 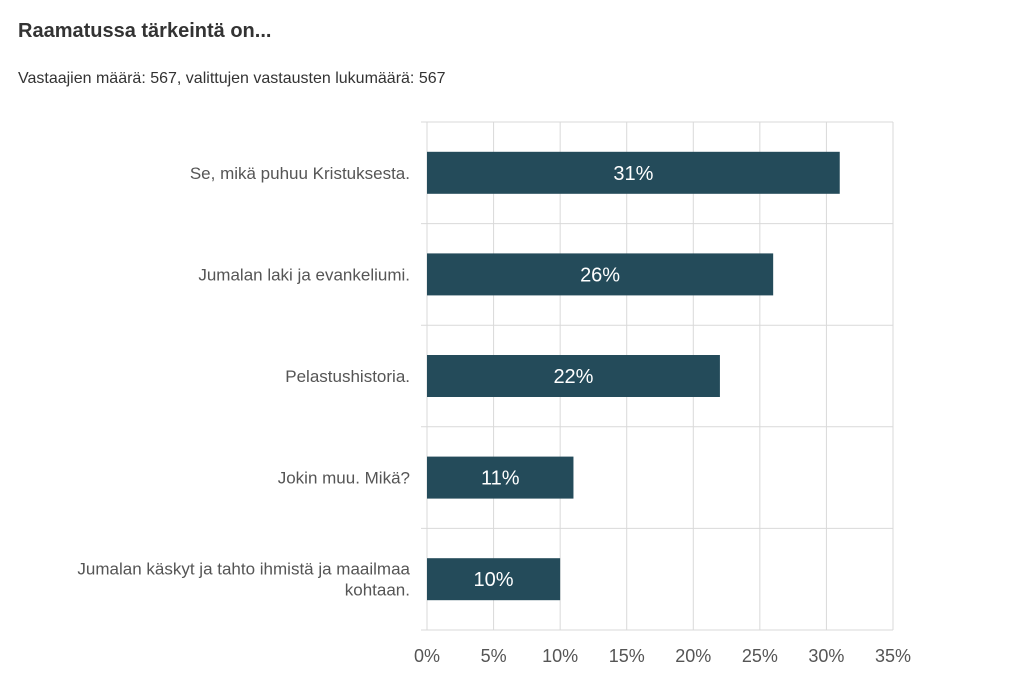 I want to click on x-tick-label: 25%, so click(x=760, y=656).